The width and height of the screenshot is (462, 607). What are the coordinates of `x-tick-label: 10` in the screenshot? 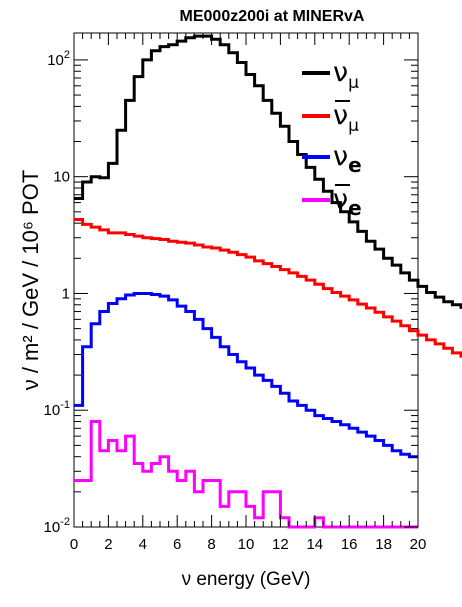 It's located at (246, 544).